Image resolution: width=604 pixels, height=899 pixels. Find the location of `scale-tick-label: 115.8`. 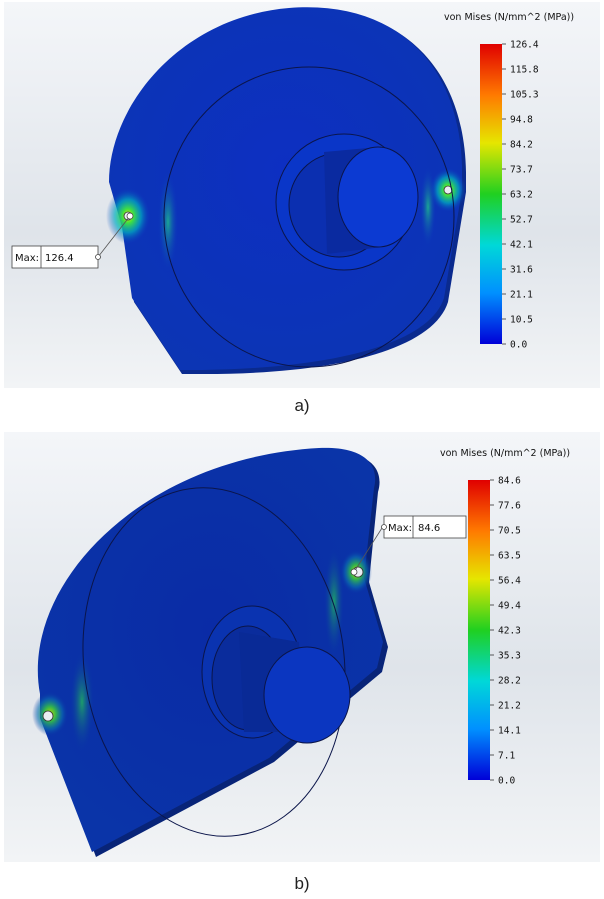

scale-tick-label: 115.8 is located at coordinates (524, 70).